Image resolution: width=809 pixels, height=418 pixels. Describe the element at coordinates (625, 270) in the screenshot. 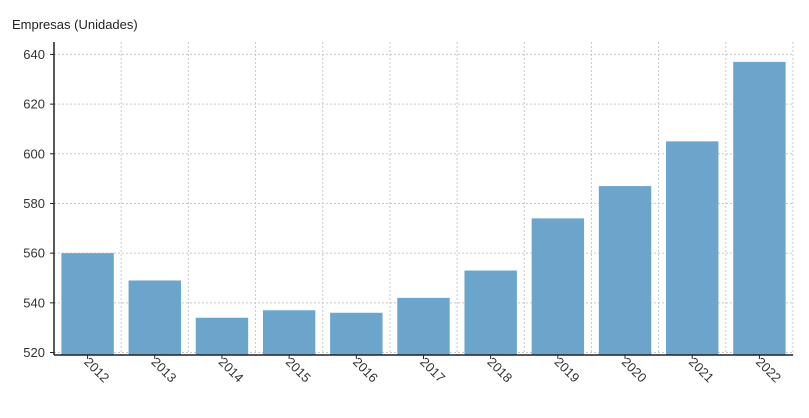

I see `bar-2020` at that location.